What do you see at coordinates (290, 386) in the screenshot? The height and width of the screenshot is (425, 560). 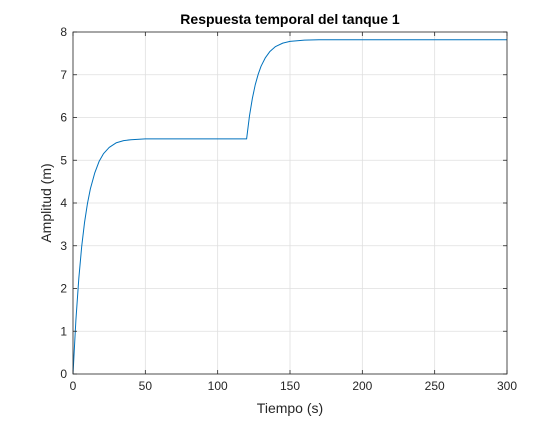 I see `x-tick-label: 150` at bounding box center [290, 386].